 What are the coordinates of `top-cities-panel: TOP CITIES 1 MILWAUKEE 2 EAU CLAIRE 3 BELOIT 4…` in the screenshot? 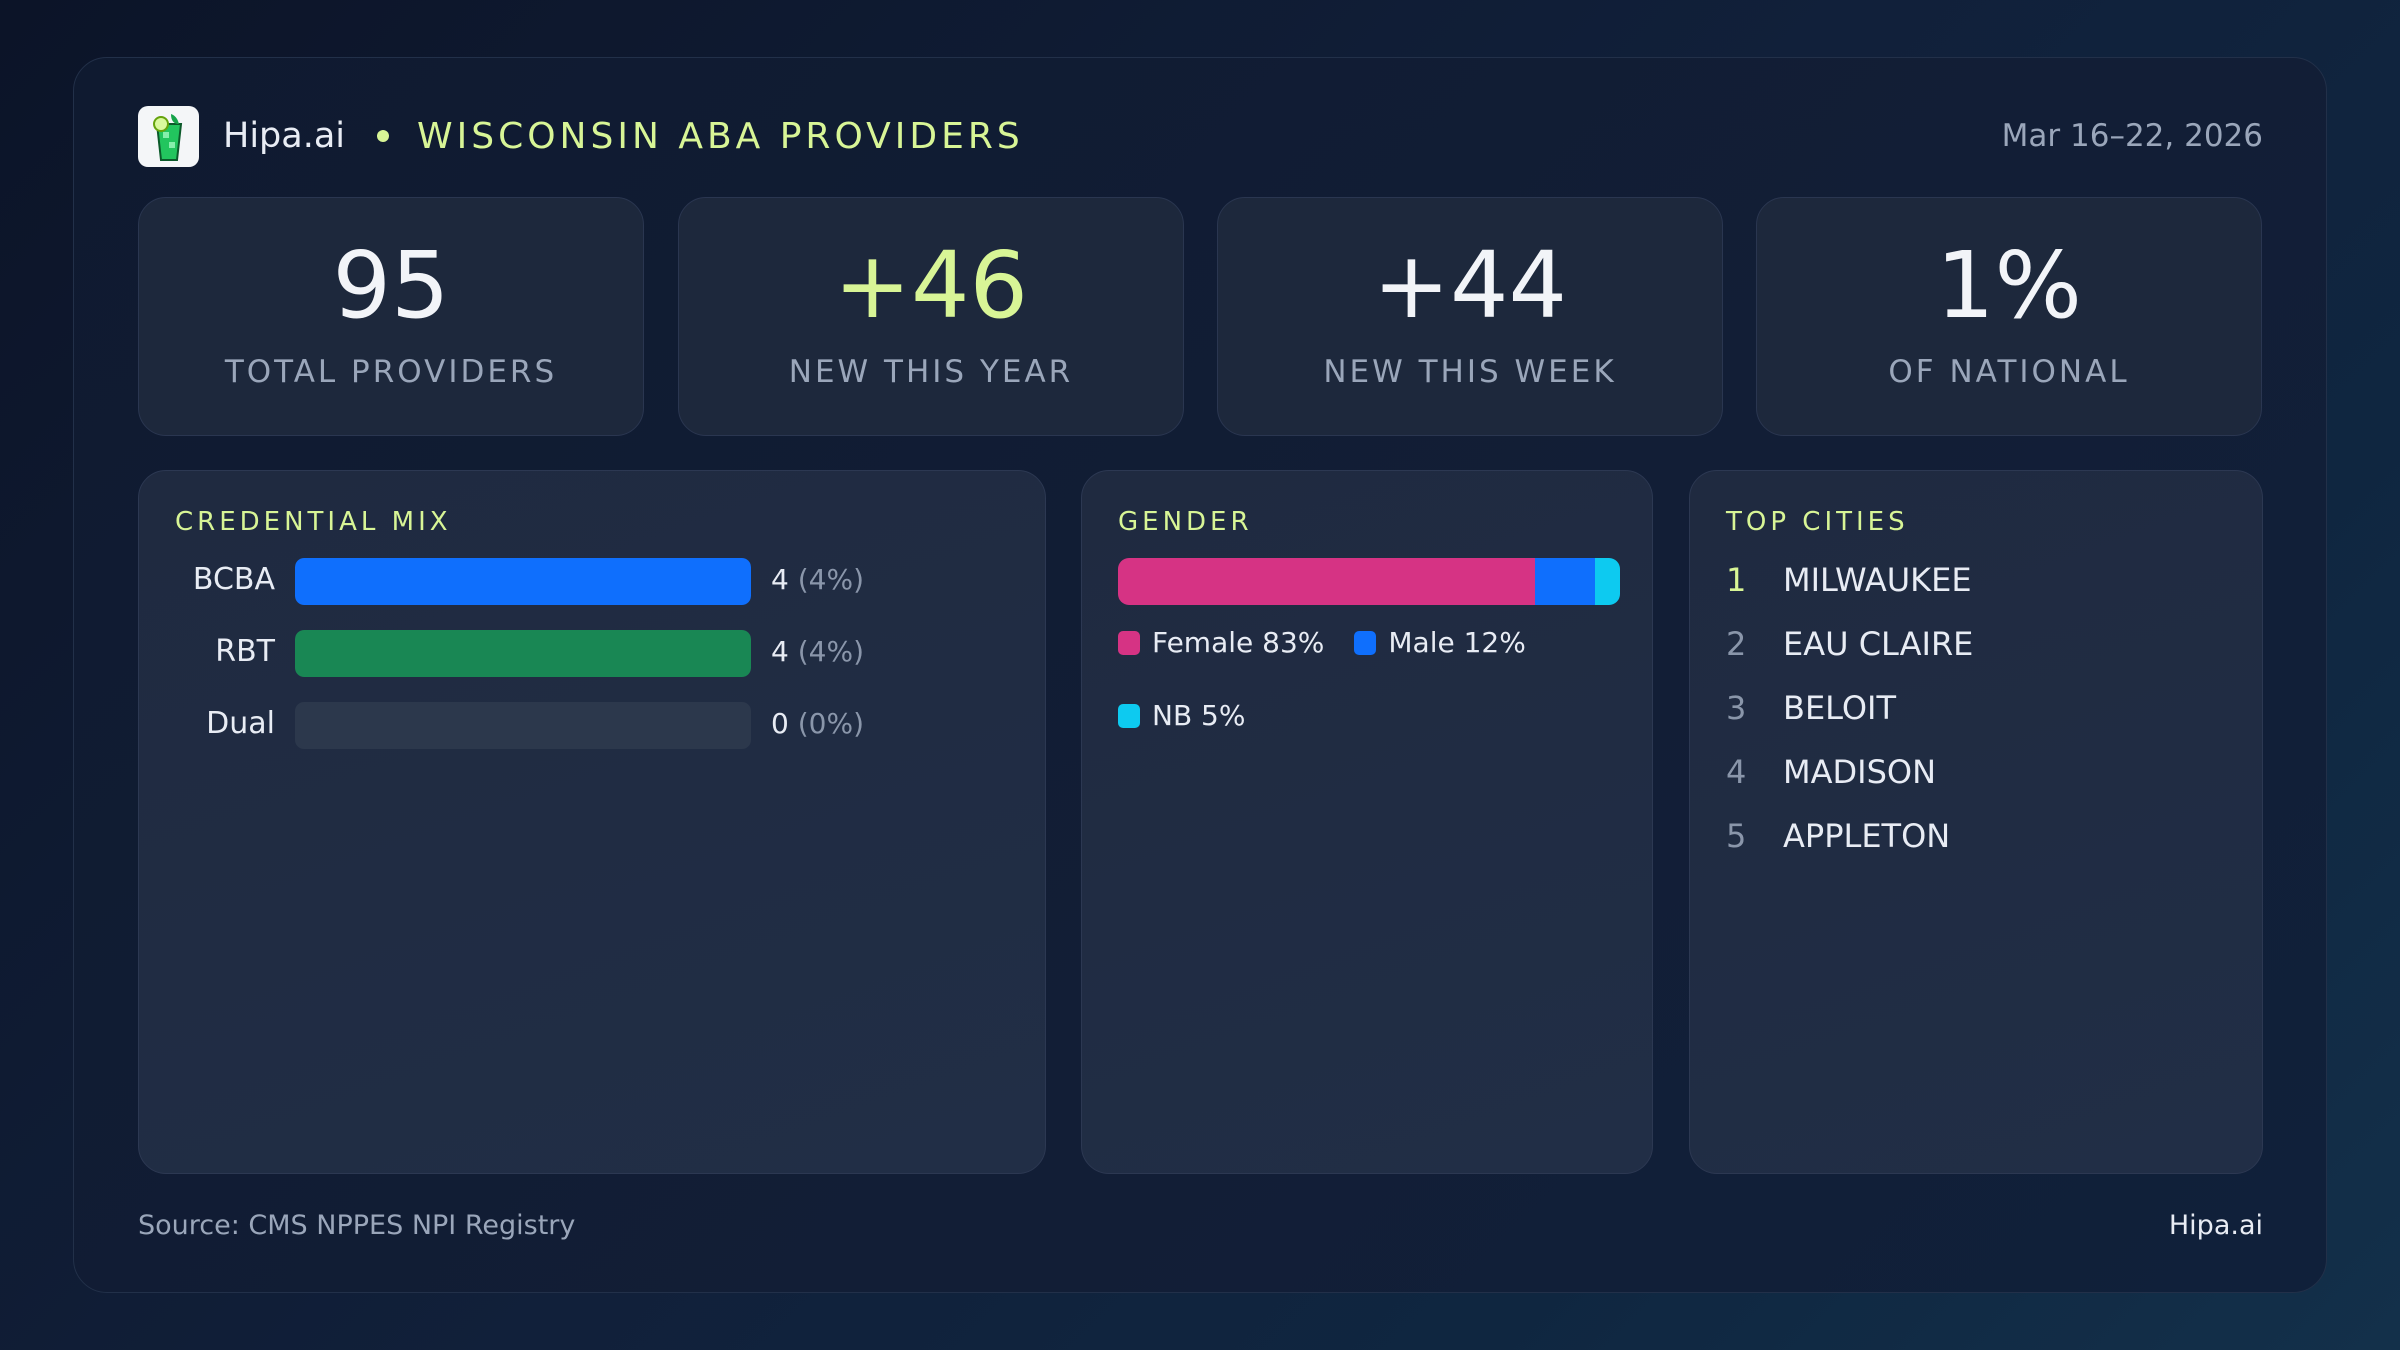 It's located at (1976, 822).